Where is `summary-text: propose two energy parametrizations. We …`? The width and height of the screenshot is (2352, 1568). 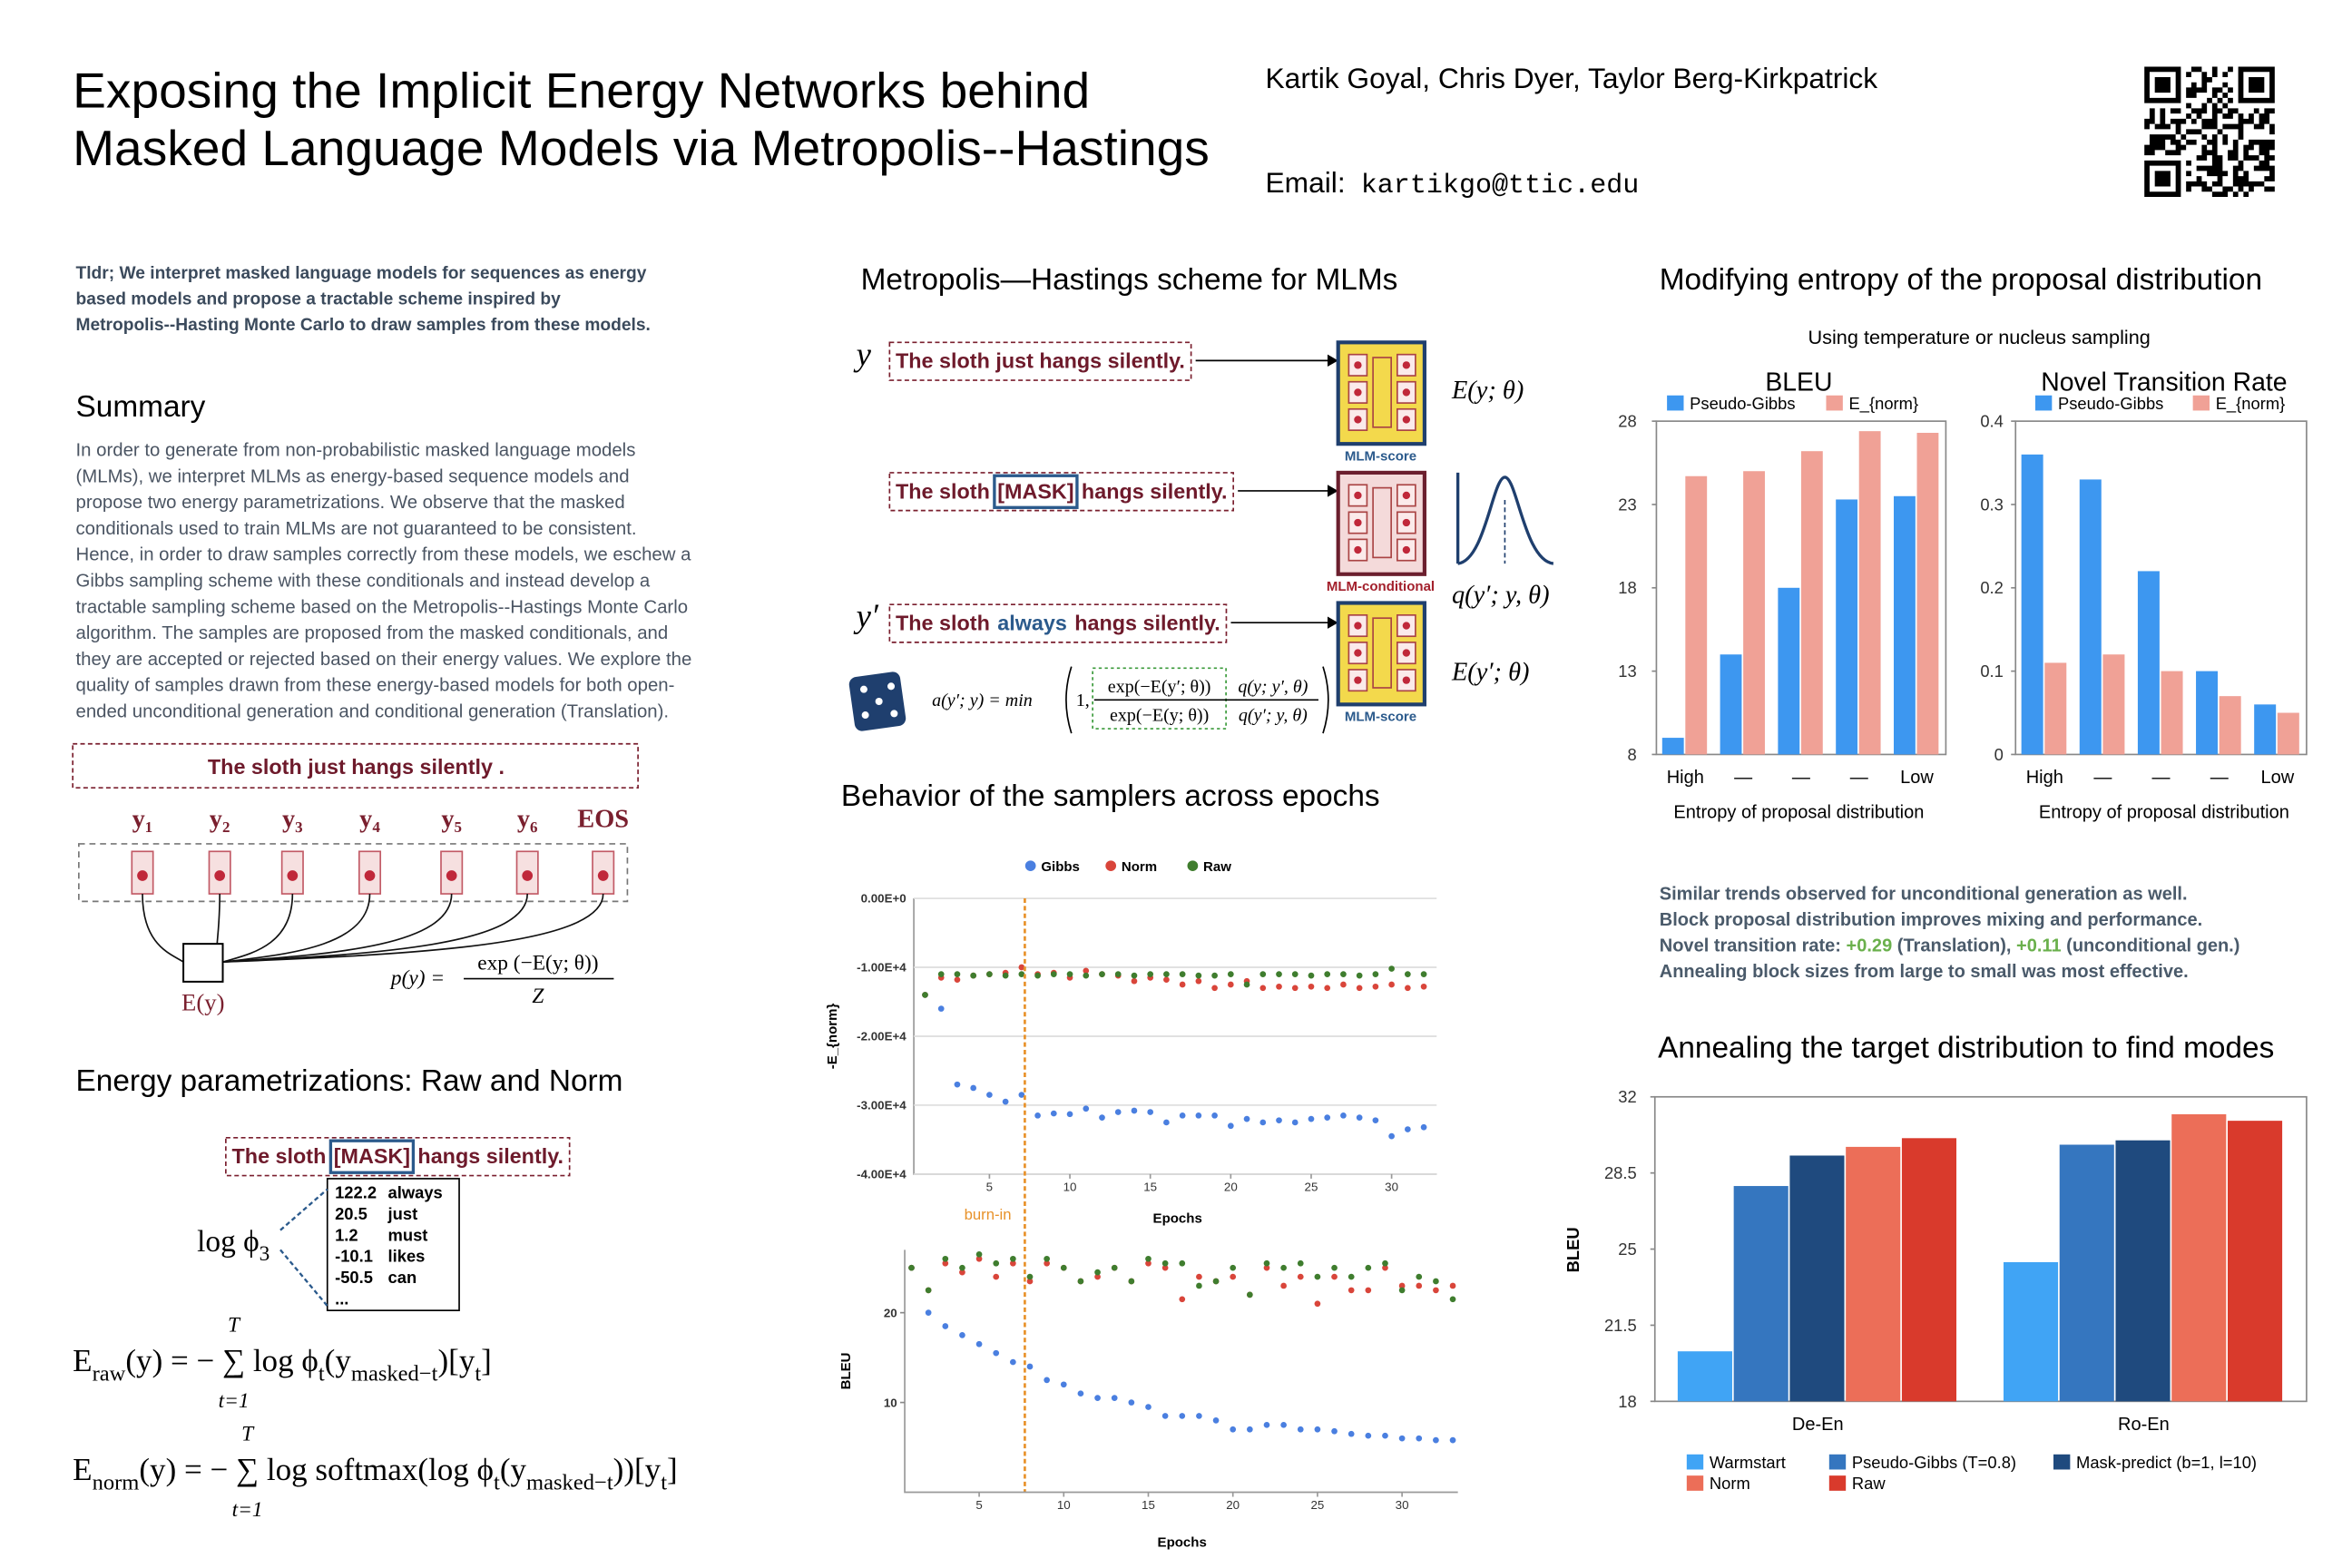 summary-text: propose two energy parametrizations. We … is located at coordinates (350, 503).